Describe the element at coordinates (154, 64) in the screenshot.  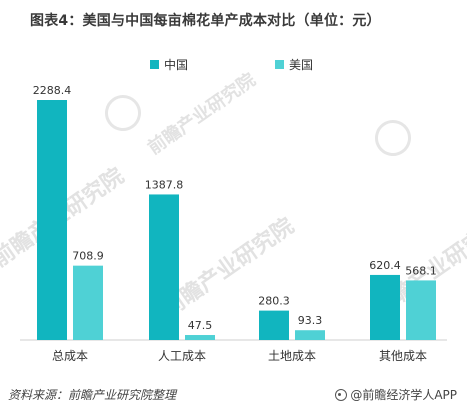
I see `legend-swatch-china` at that location.